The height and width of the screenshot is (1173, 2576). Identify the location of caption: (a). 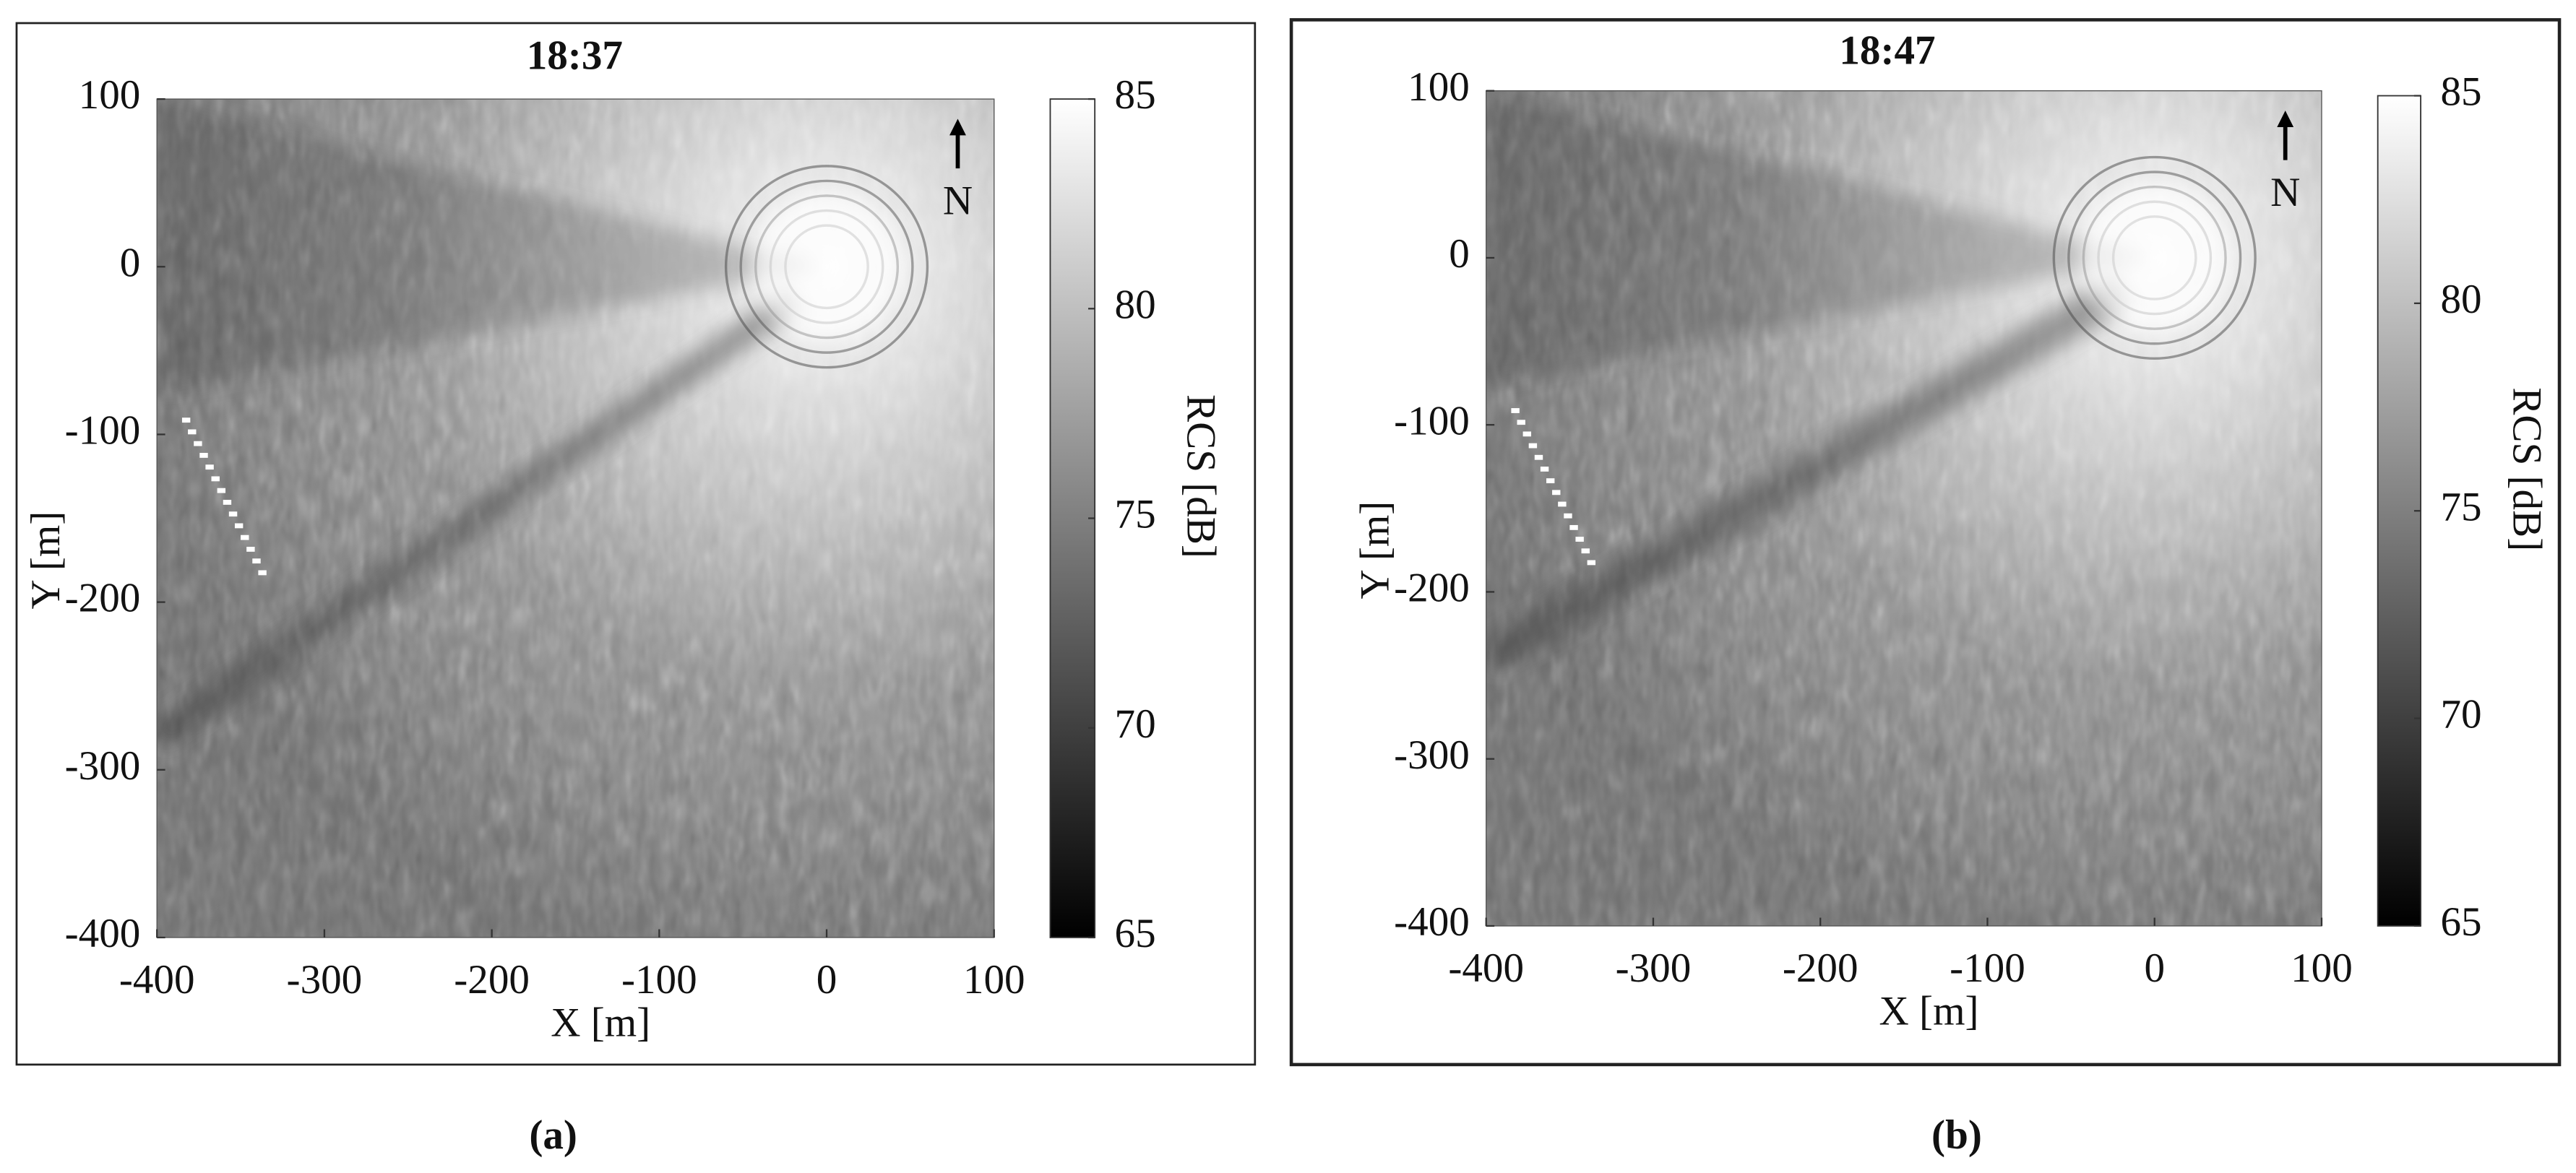
(553, 1135).